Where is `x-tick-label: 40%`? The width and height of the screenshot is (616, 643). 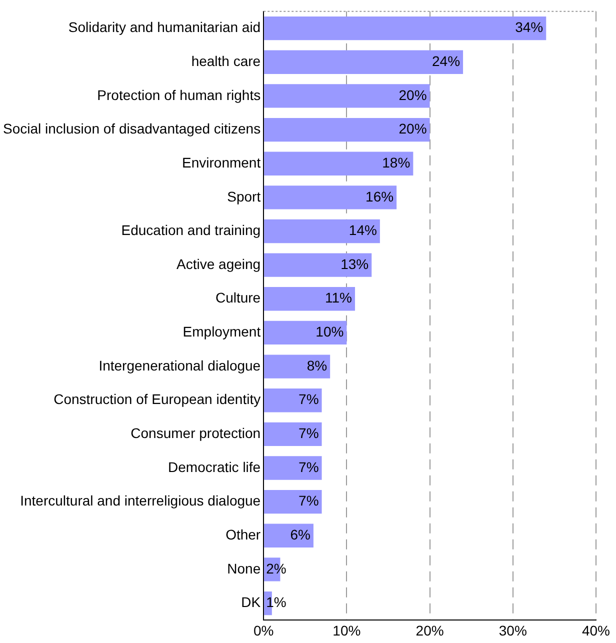
x-tick-label: 40% is located at coordinates (596, 630).